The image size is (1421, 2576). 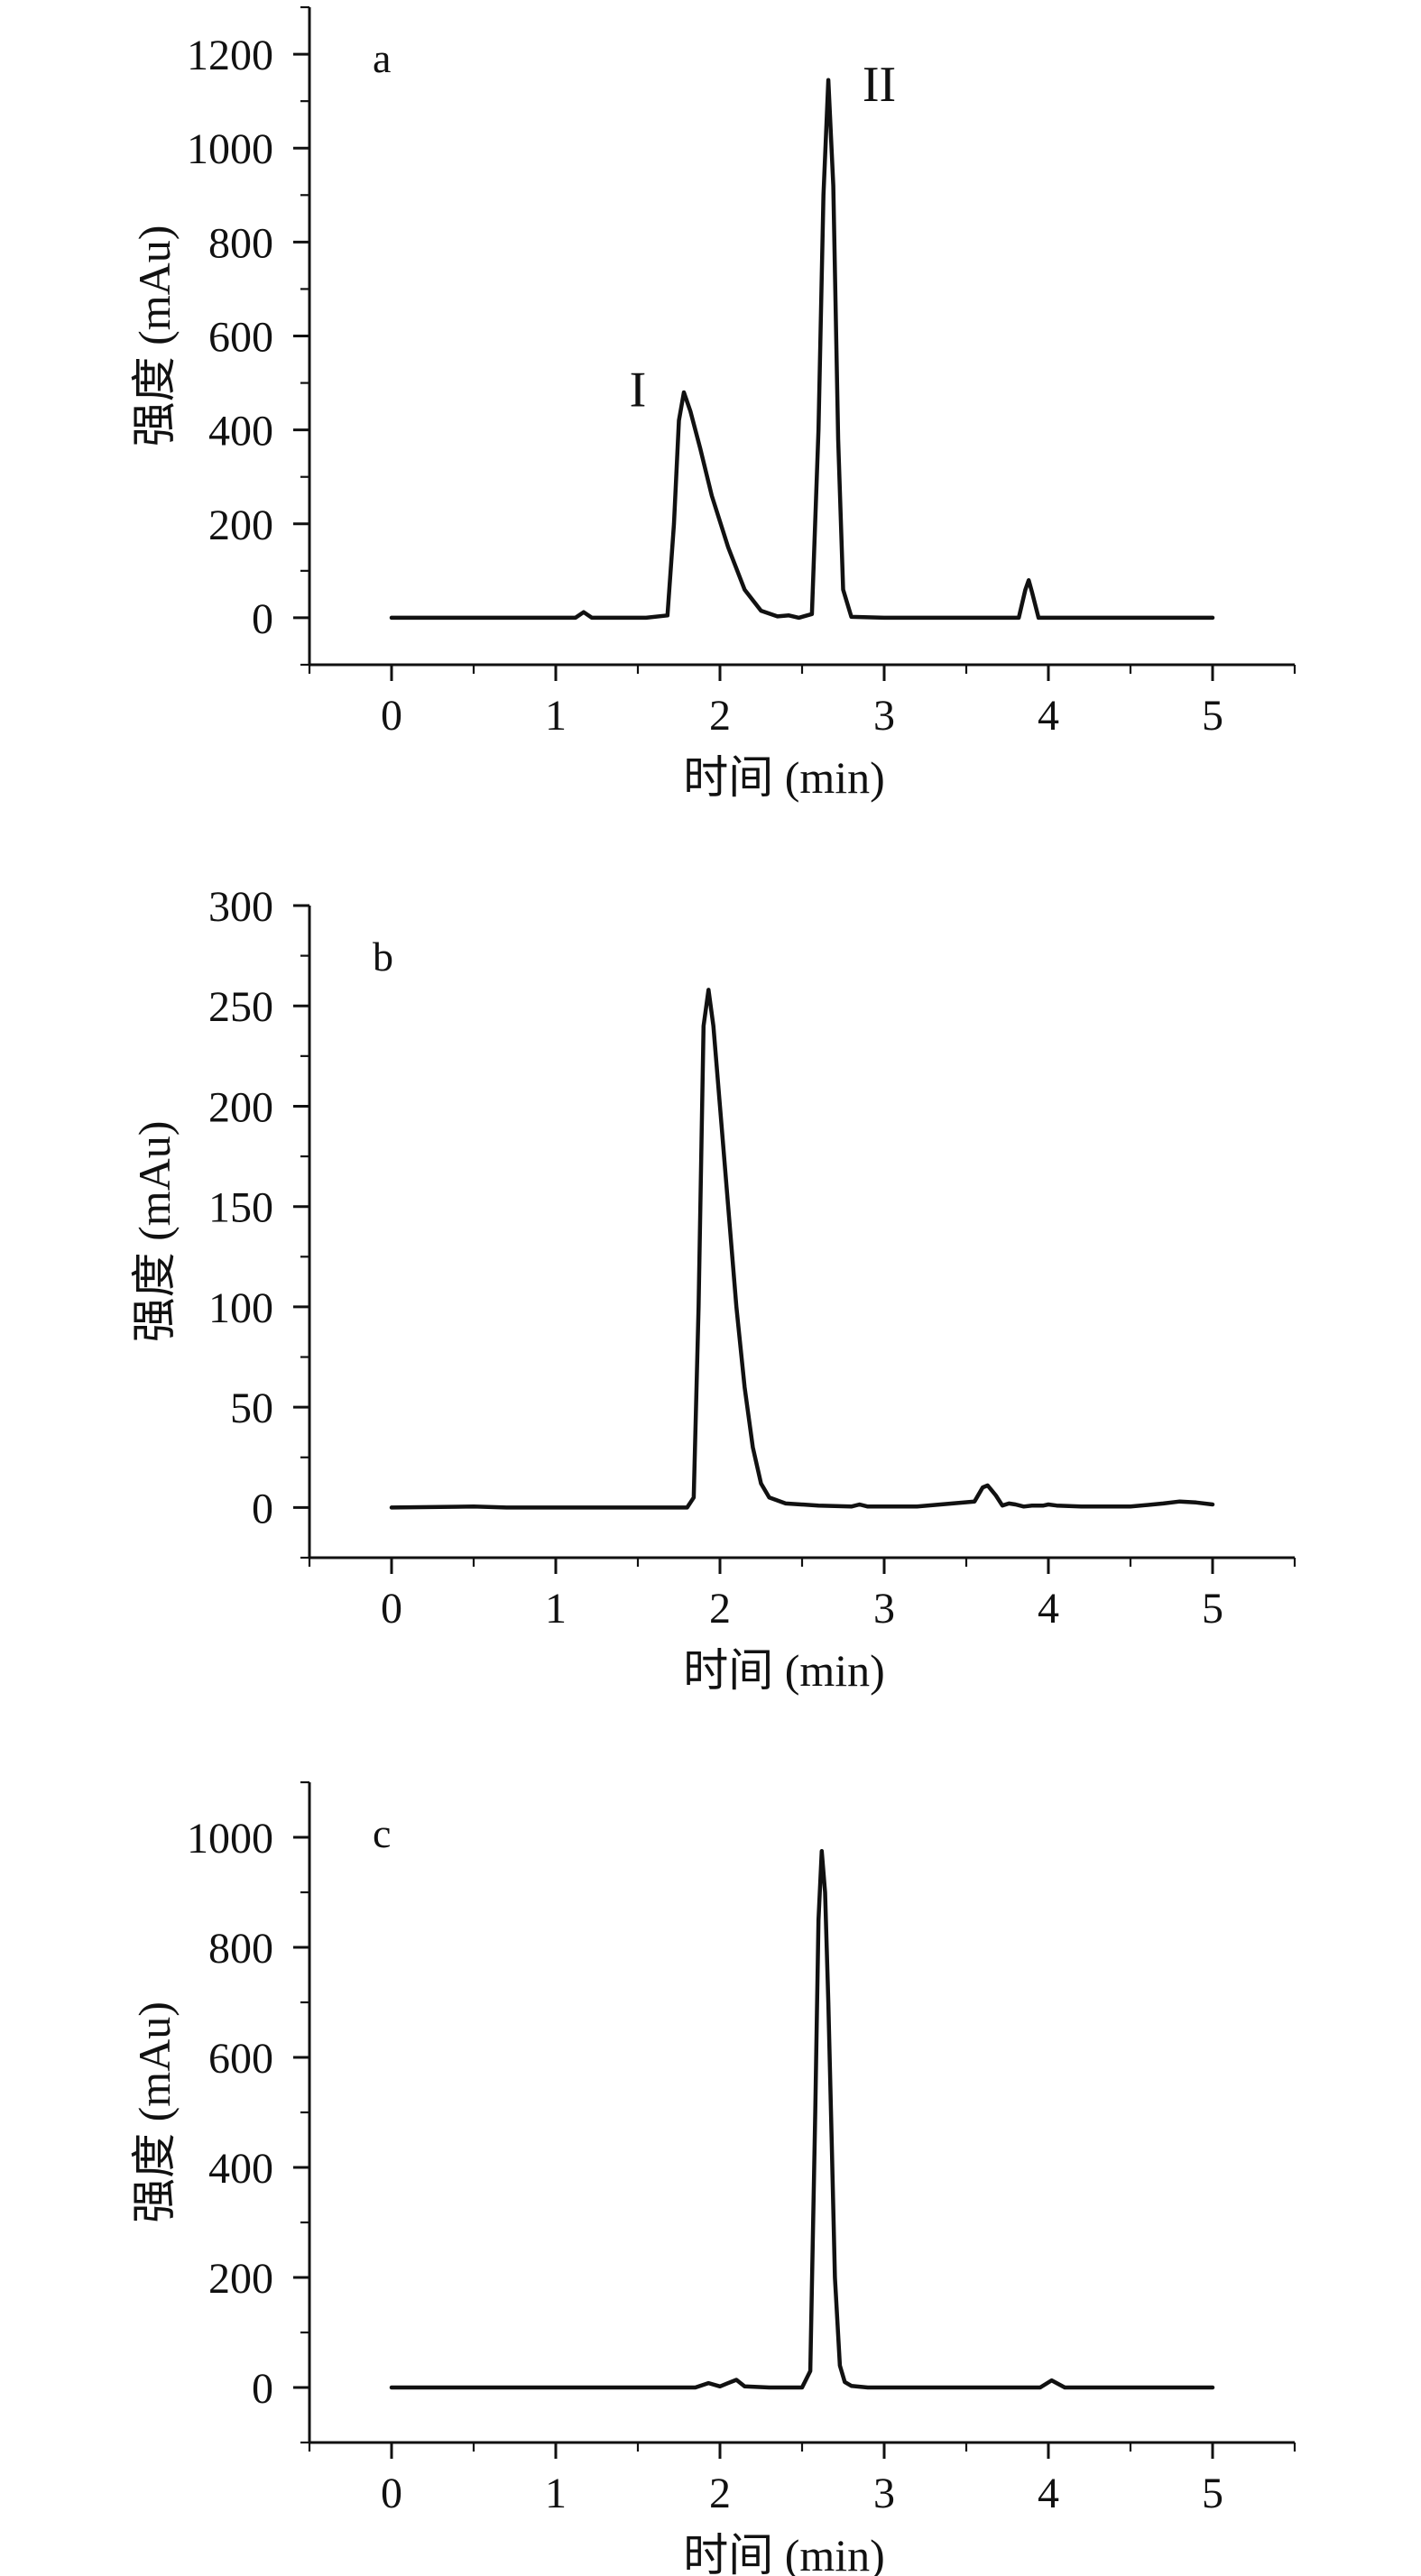 What do you see at coordinates (802, 2120) in the screenshot?
I see `chromatogram-trace-c` at bounding box center [802, 2120].